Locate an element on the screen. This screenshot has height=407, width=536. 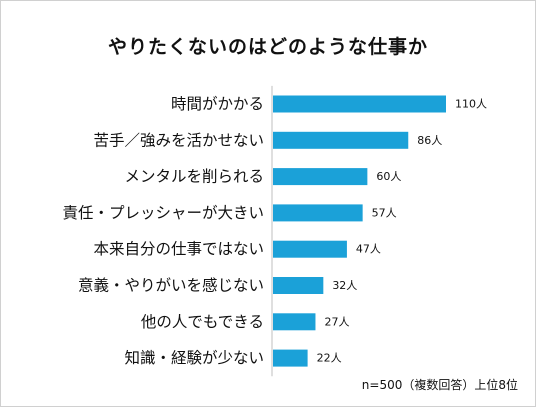
chart-title: やりたくないのはどのような仕事か is located at coordinates (267, 47).